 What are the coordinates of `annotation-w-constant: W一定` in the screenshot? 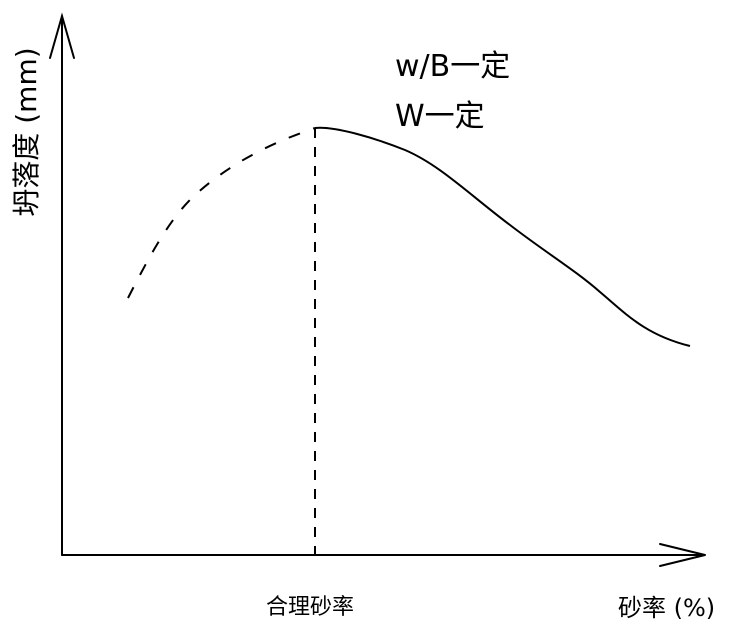 It's located at (440, 116).